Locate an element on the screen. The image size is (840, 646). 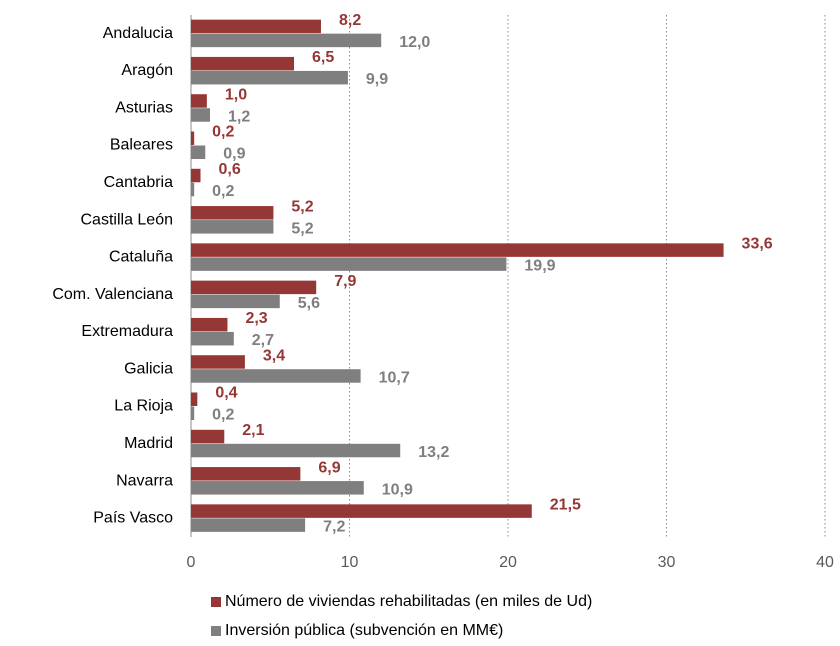
data-label: 2,1 is located at coordinates (253, 430).